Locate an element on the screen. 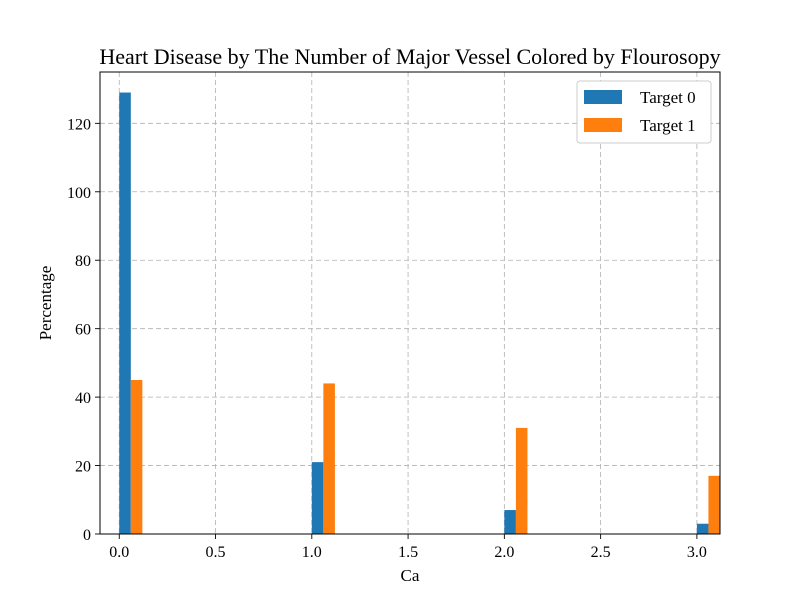 Image resolution: width=800 pixels, height=600 pixels. x-axis-label: Ca is located at coordinates (410, 575).